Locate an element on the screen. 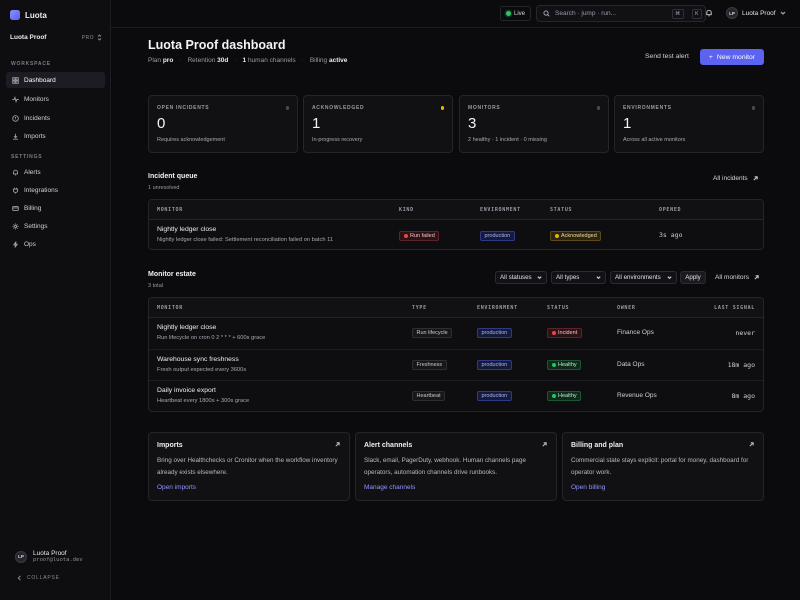 This screenshot has width=800, height=600. live-toggle: Live is located at coordinates (515, 13).